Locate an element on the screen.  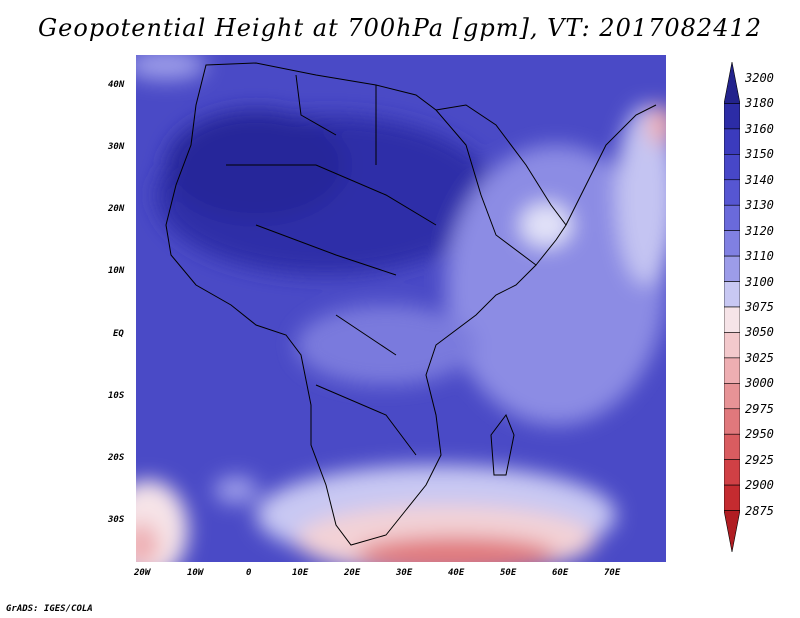
colorbar-label: 3075 is located at coordinates (759, 307).